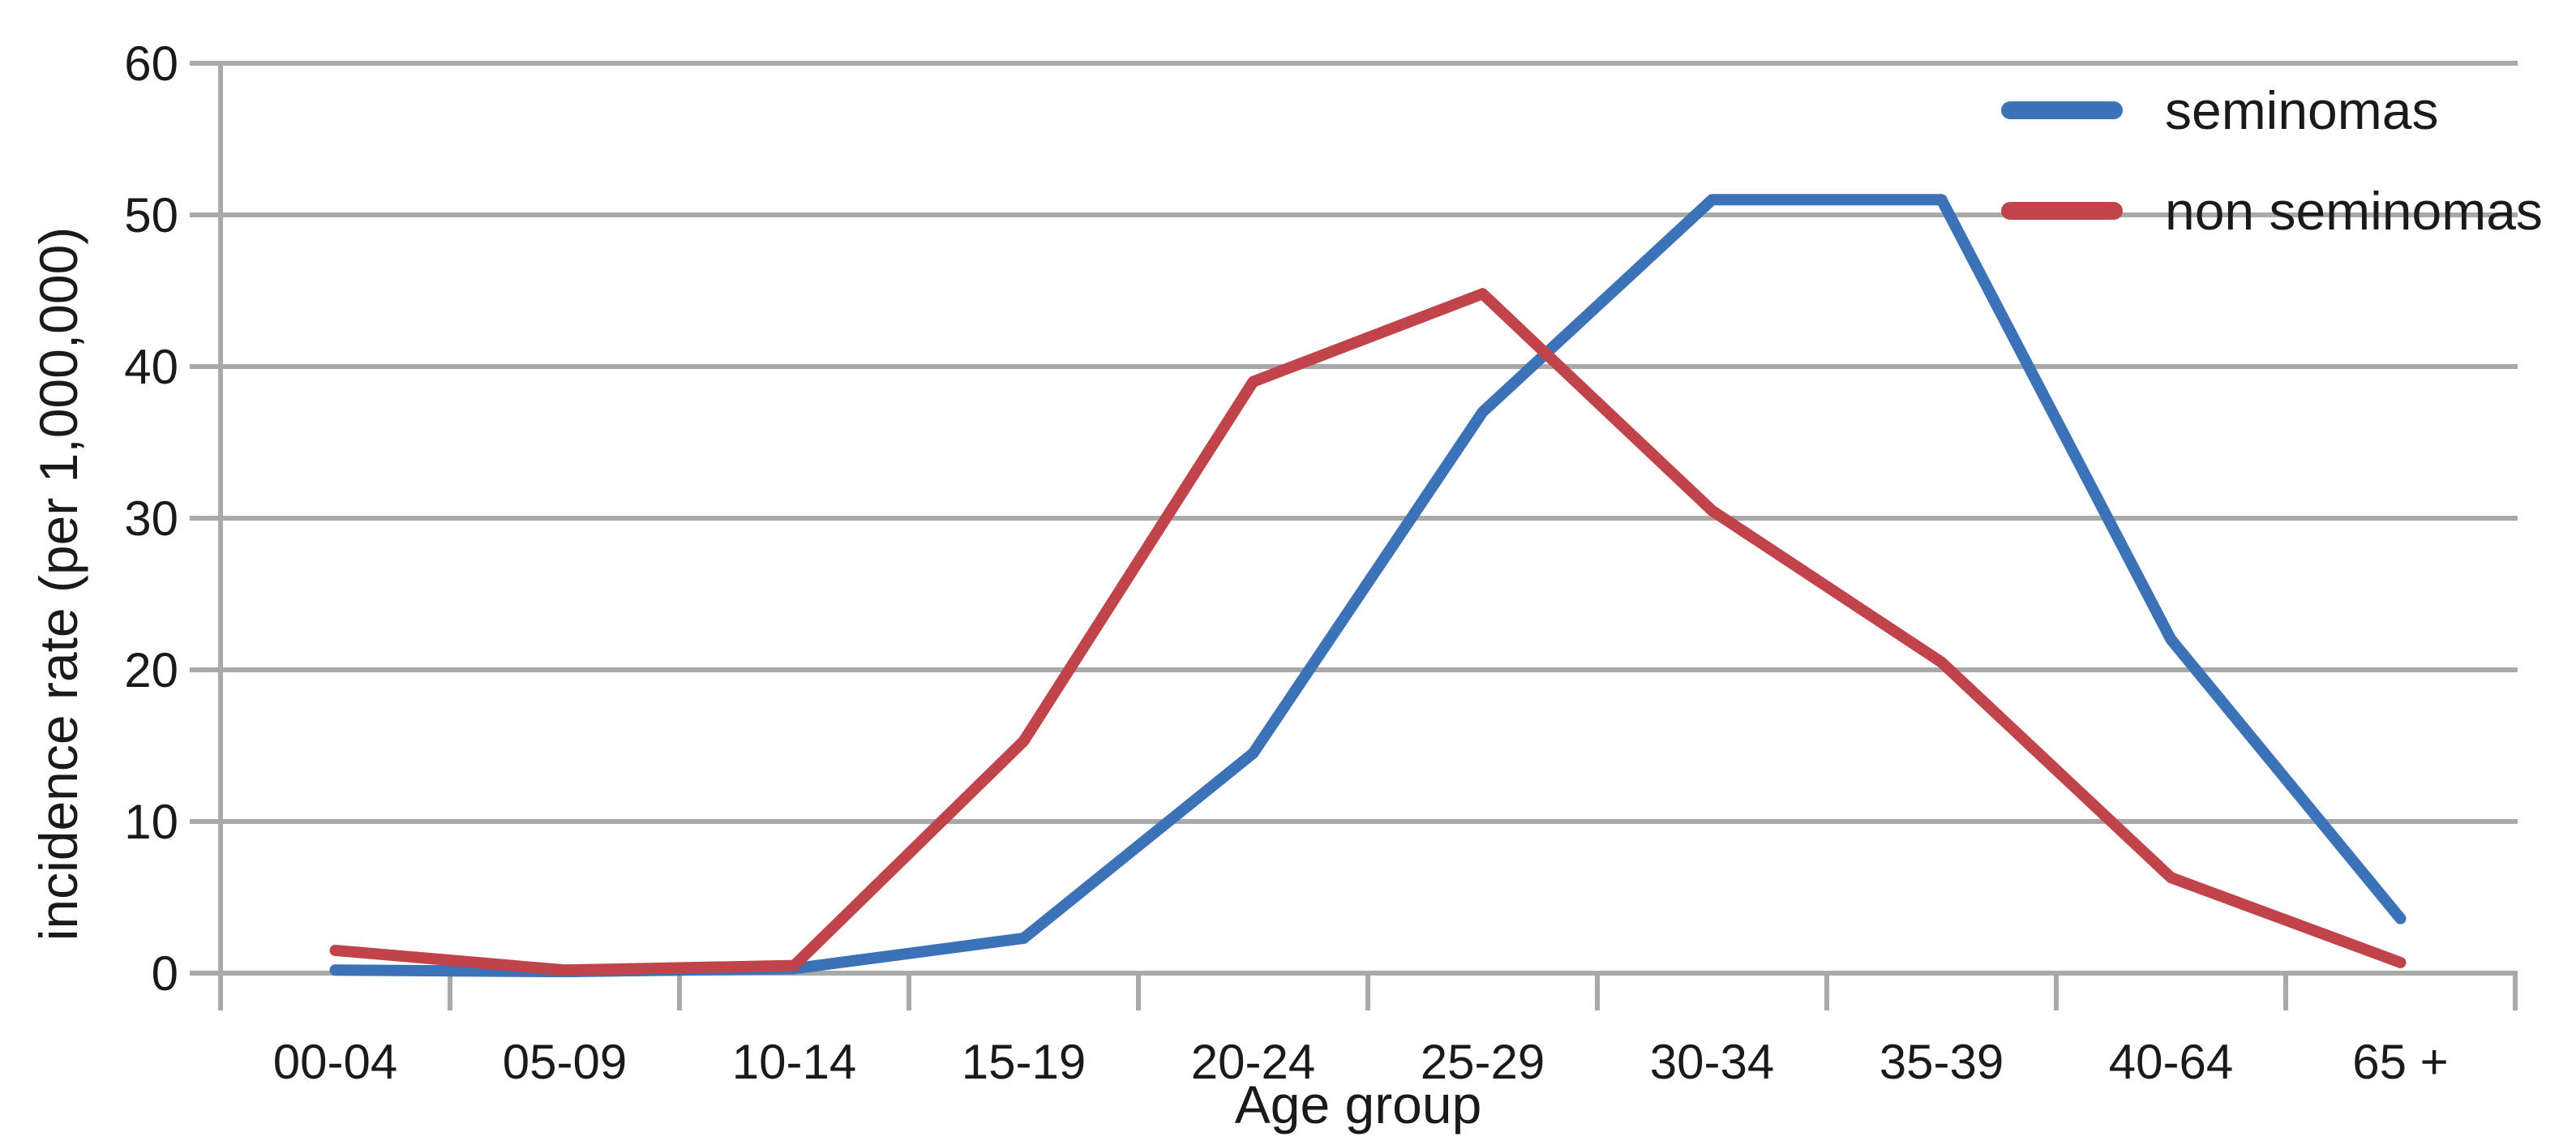 The image size is (2576, 1141). What do you see at coordinates (2354, 211) in the screenshot?
I see `legend-label-non-seminomas: non seminomas` at bounding box center [2354, 211].